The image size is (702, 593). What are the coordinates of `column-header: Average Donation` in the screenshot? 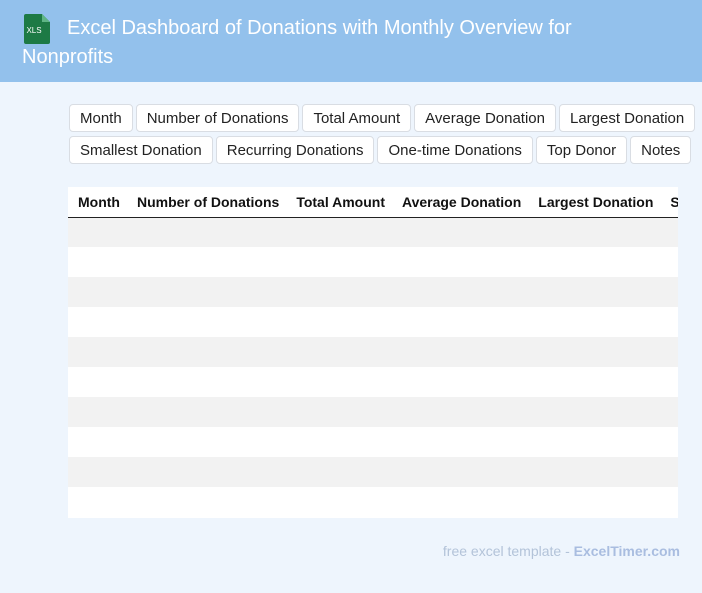 It's located at (460, 202).